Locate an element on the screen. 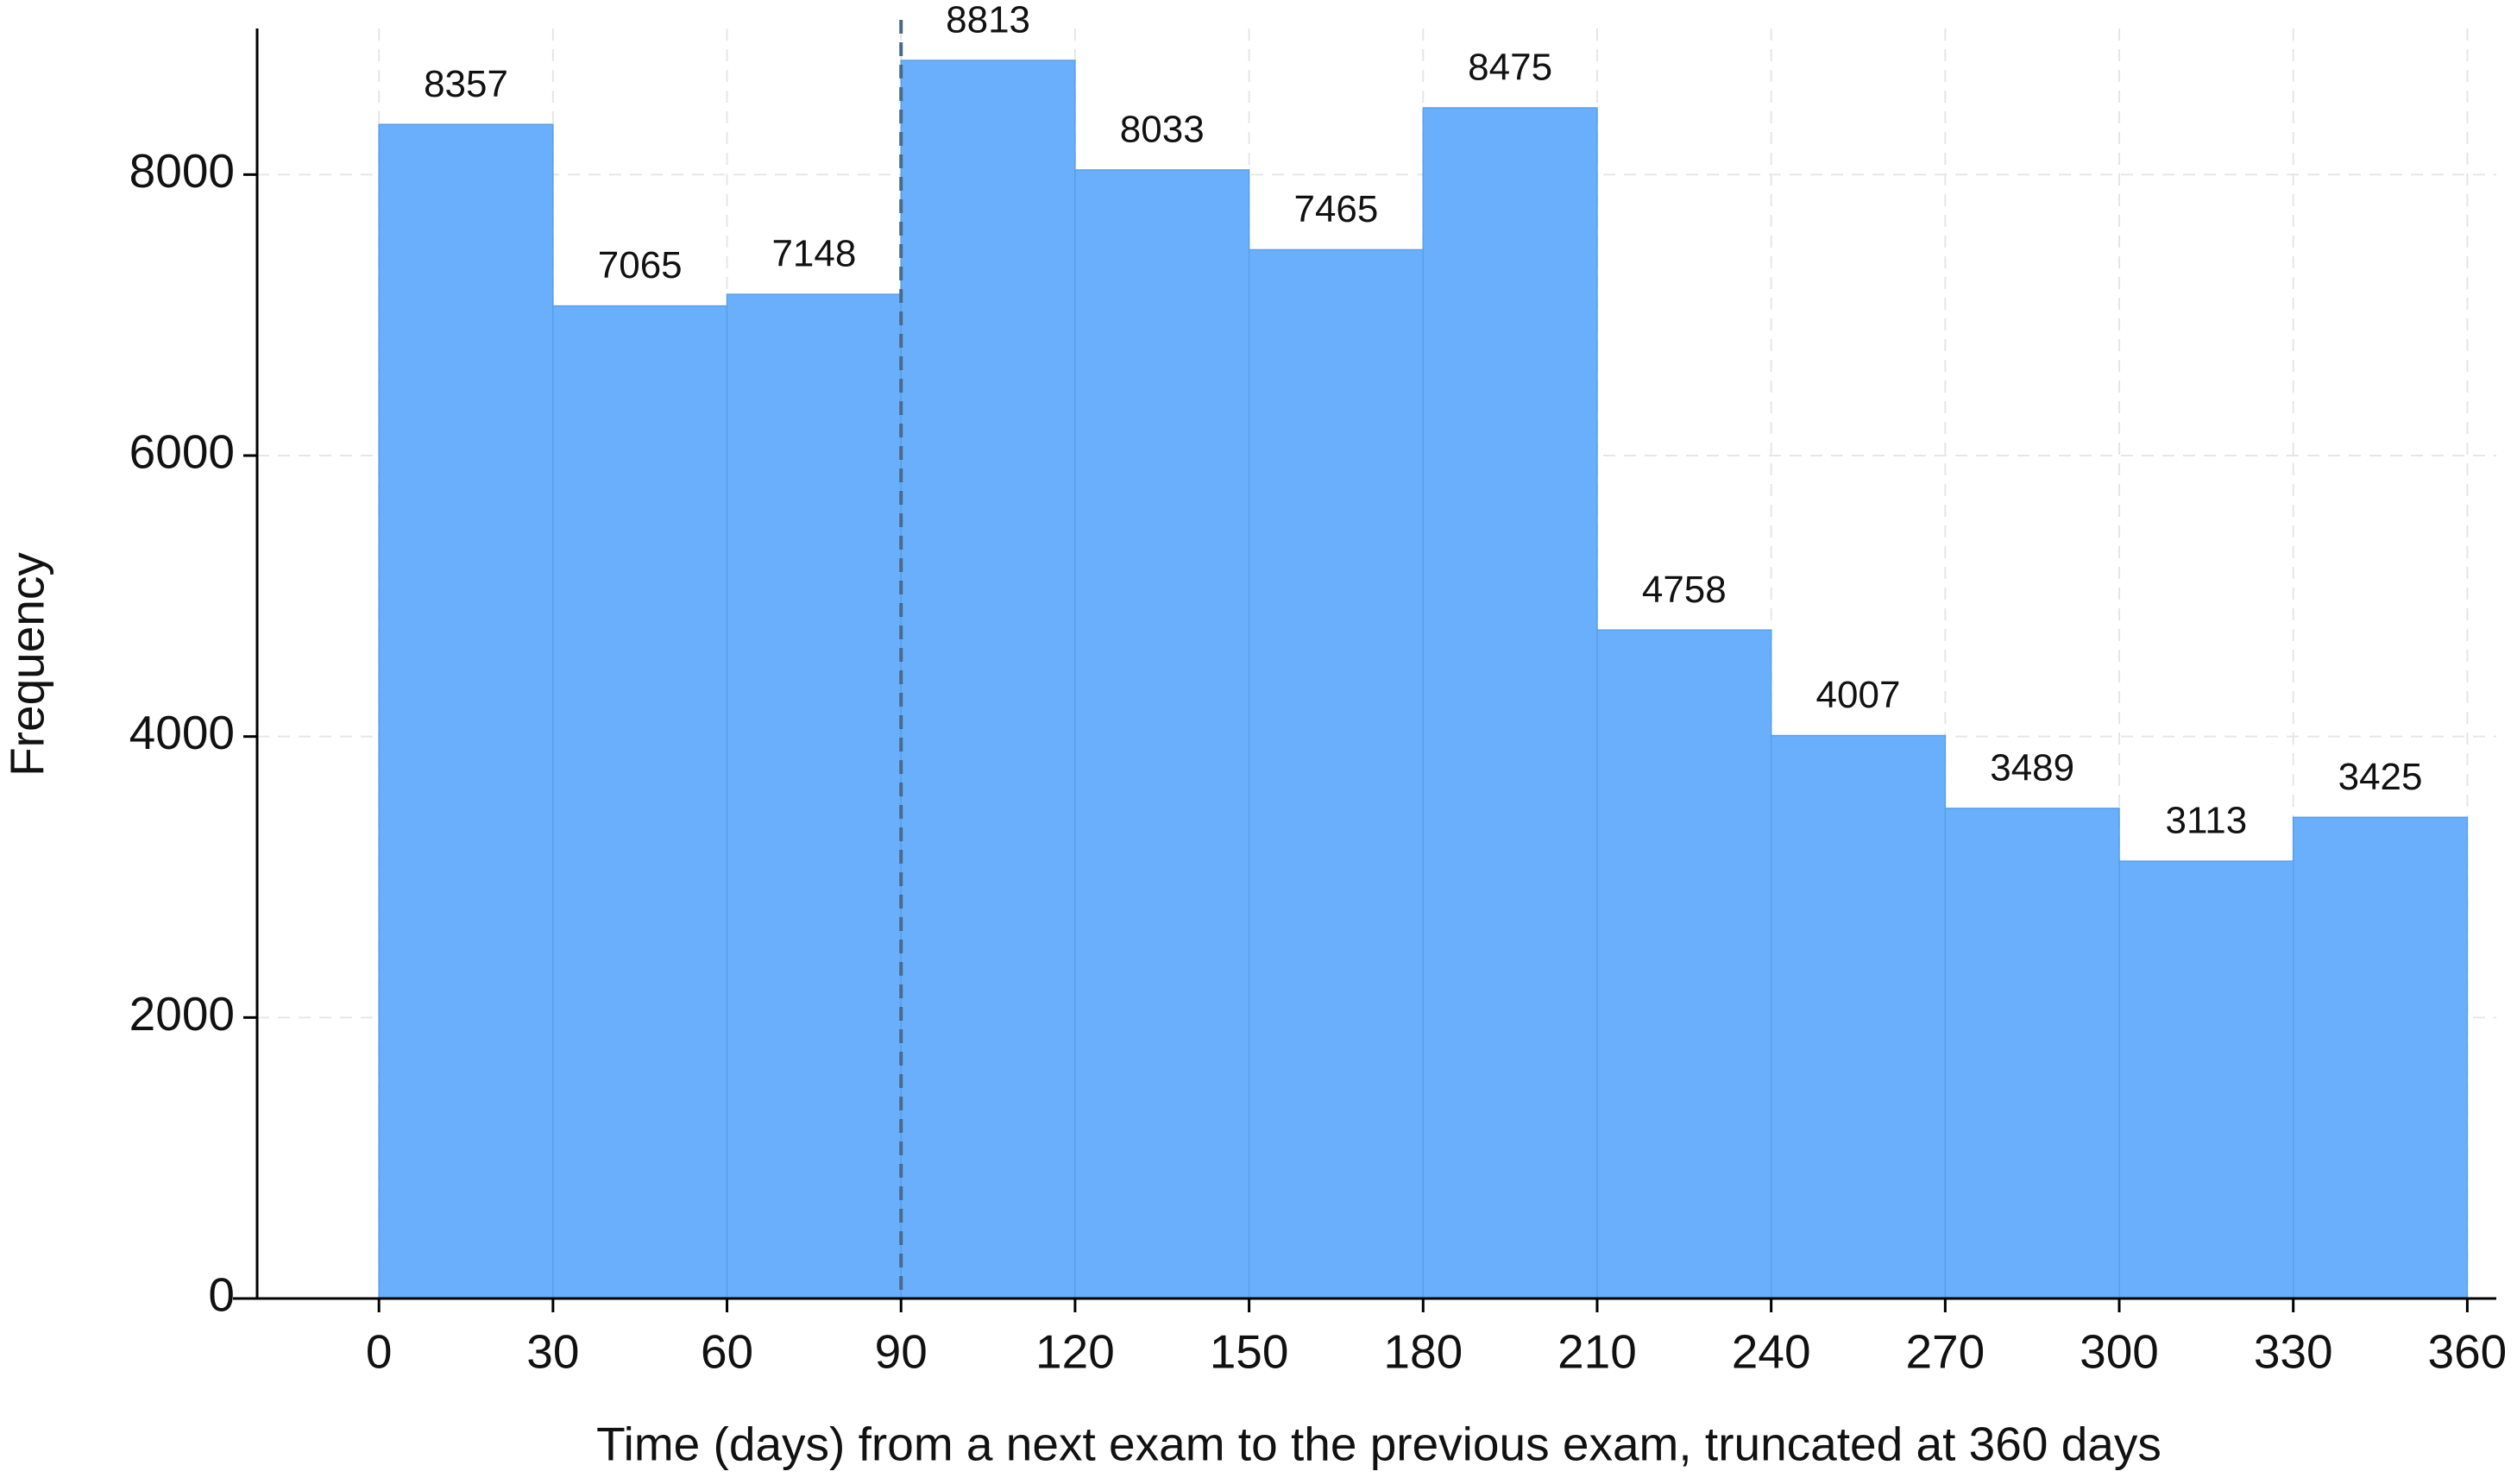 This screenshot has height=1484, width=2517. x-tick-label: 30 is located at coordinates (552, 1352).